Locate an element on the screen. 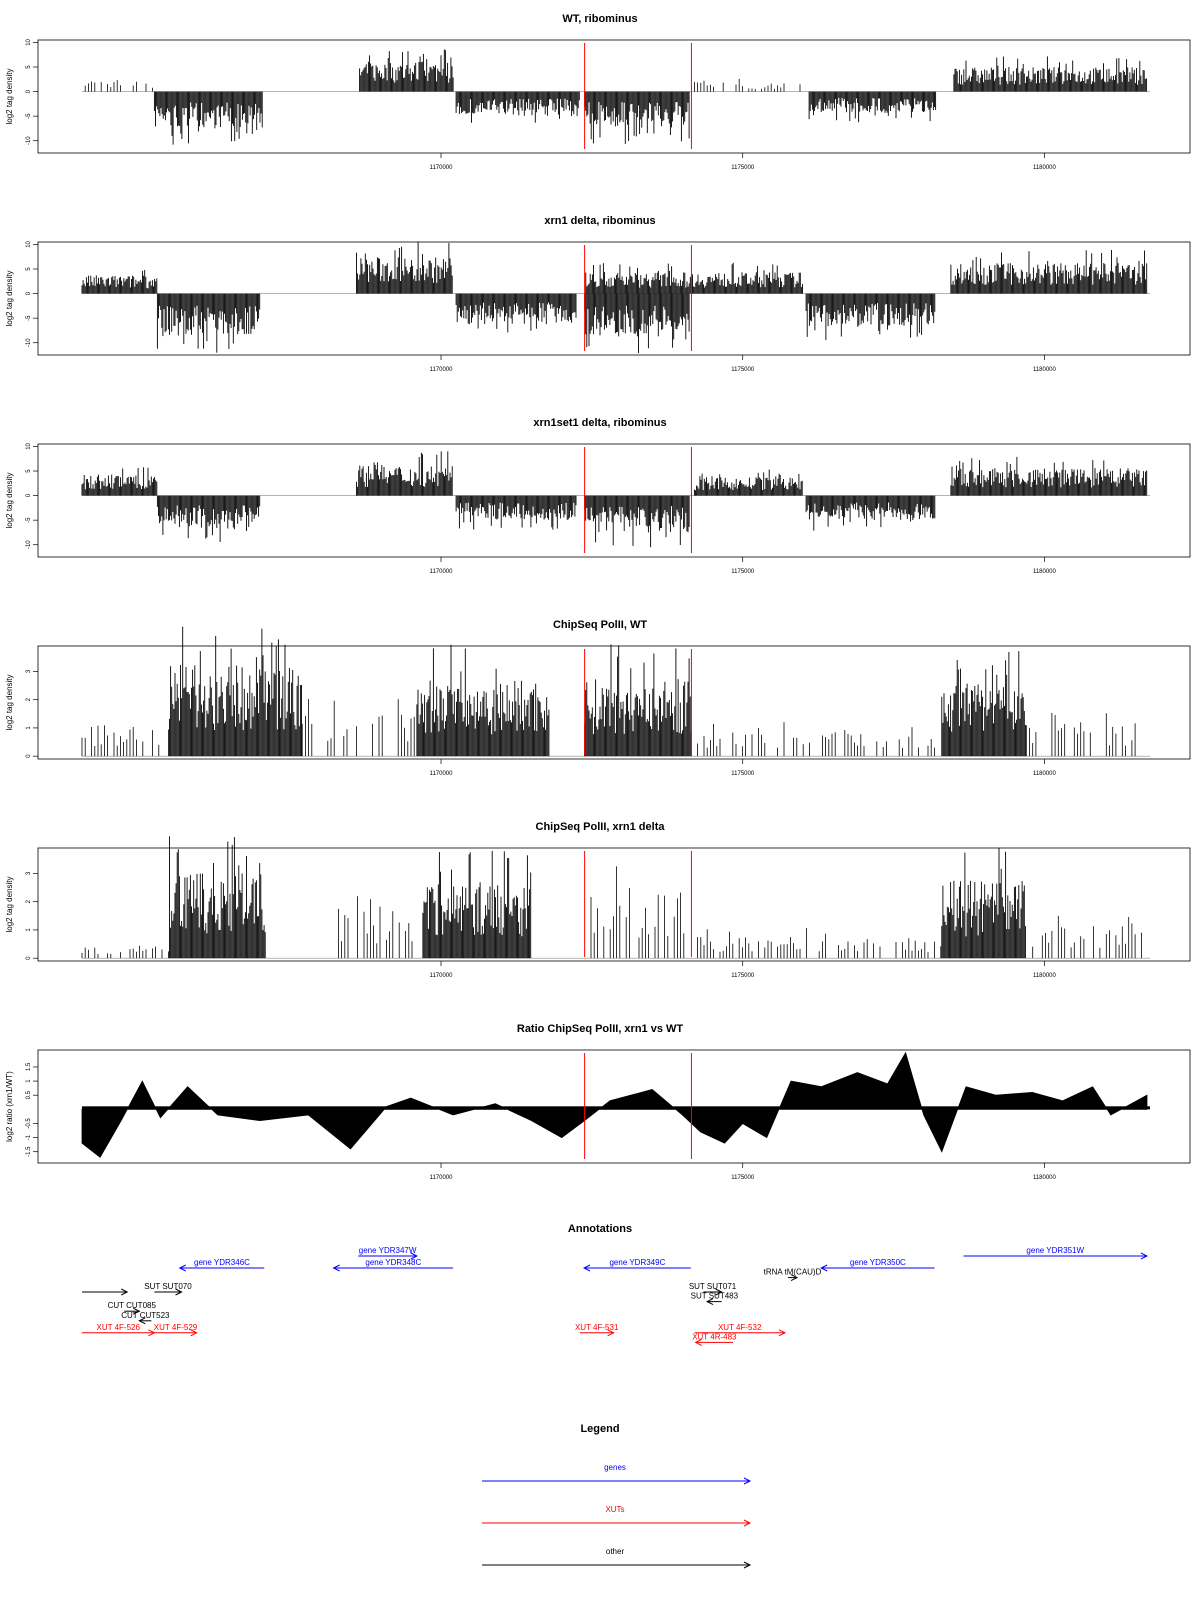 The image size is (1200, 1600). panel-title: Ratio ChipSeq PolII, xrn1 vs WT is located at coordinates (600, 1029).